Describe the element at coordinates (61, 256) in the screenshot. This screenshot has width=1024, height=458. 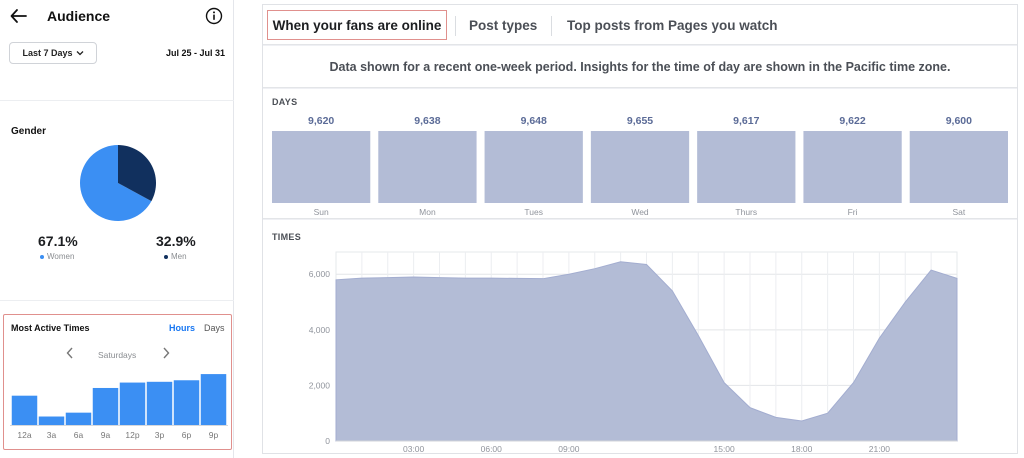
I see `women-legend-label: Women` at that location.